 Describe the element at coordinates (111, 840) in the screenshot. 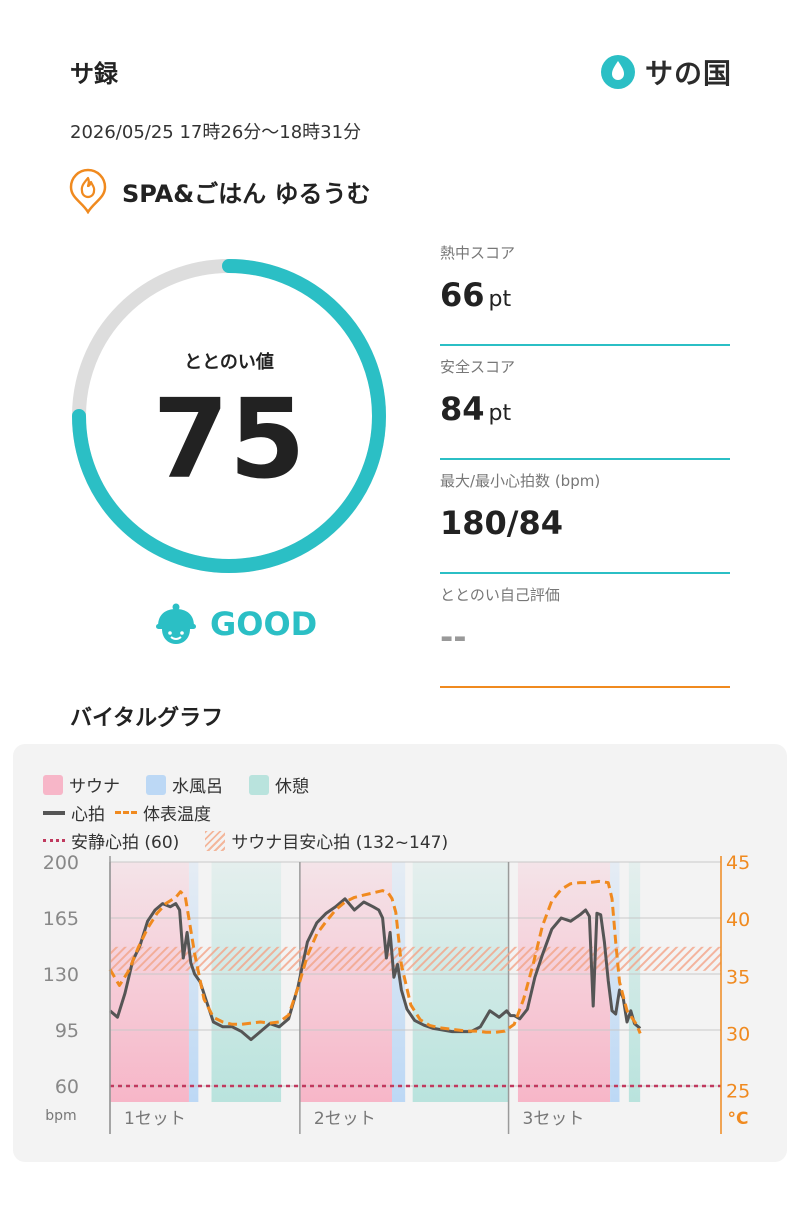

I see `legend-resting-hr: 安静心拍 (60)` at that location.